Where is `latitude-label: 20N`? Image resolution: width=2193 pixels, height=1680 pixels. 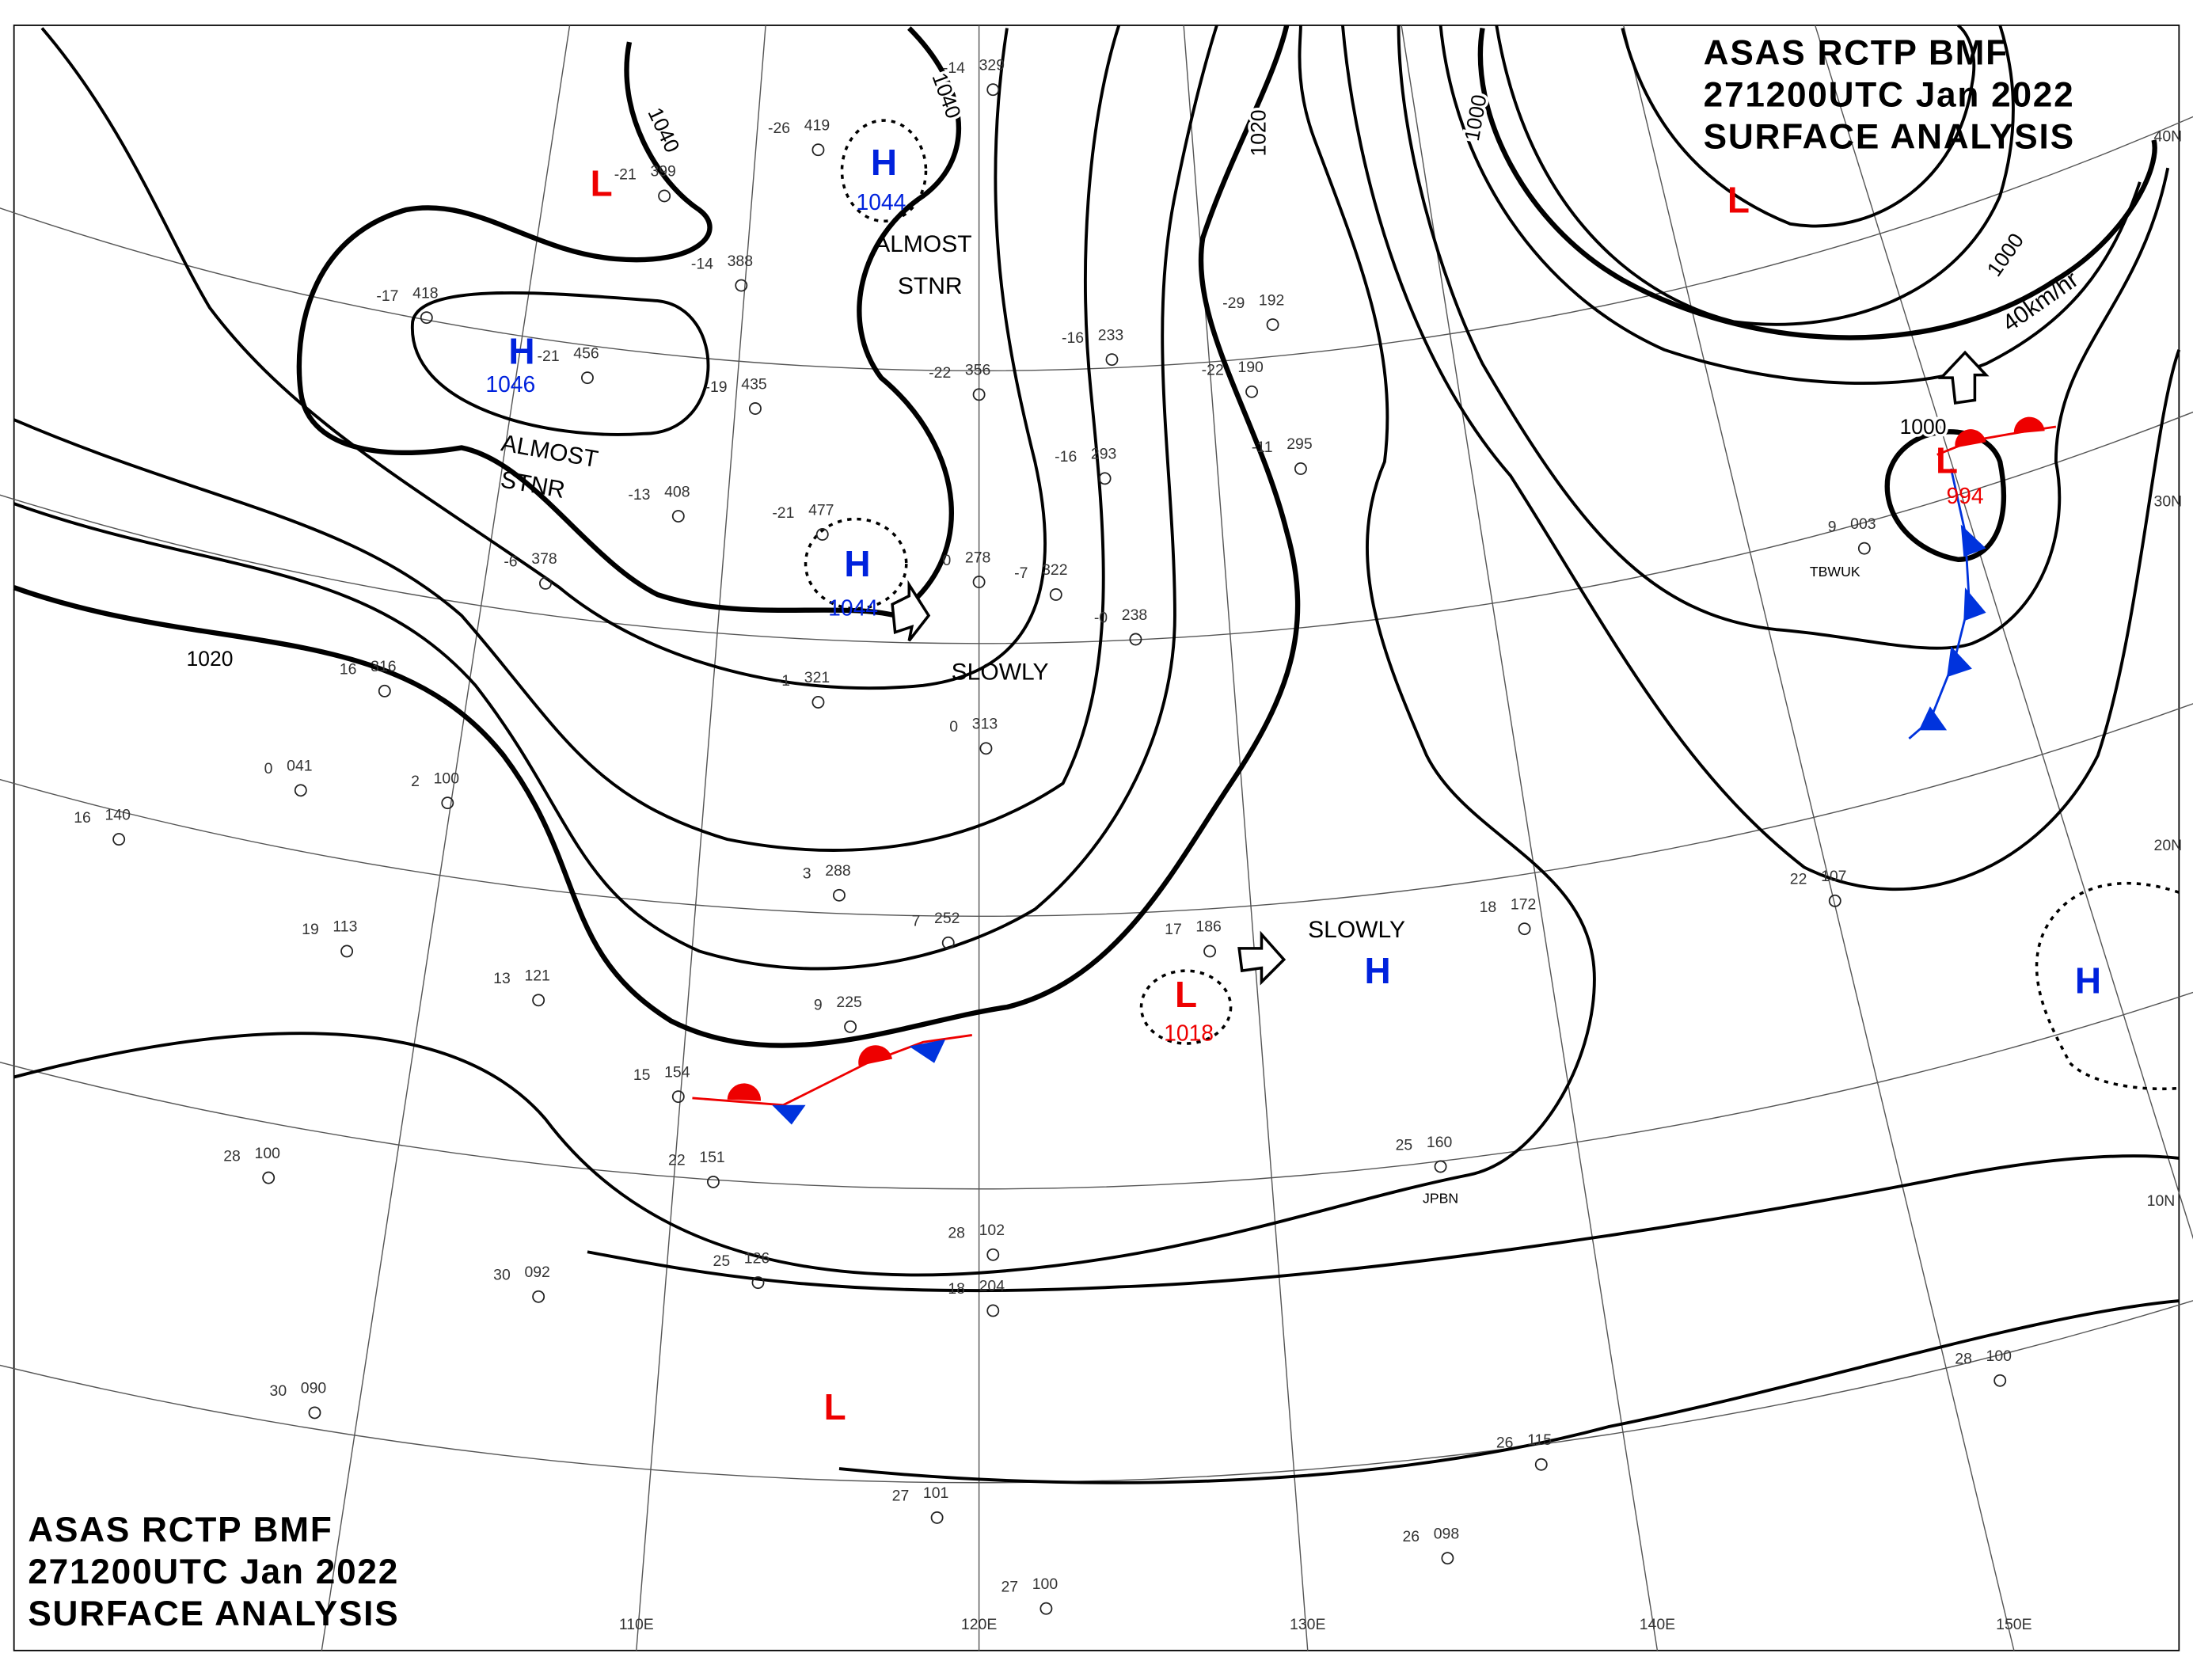
latitude-label: 20N is located at coordinates (2168, 845).